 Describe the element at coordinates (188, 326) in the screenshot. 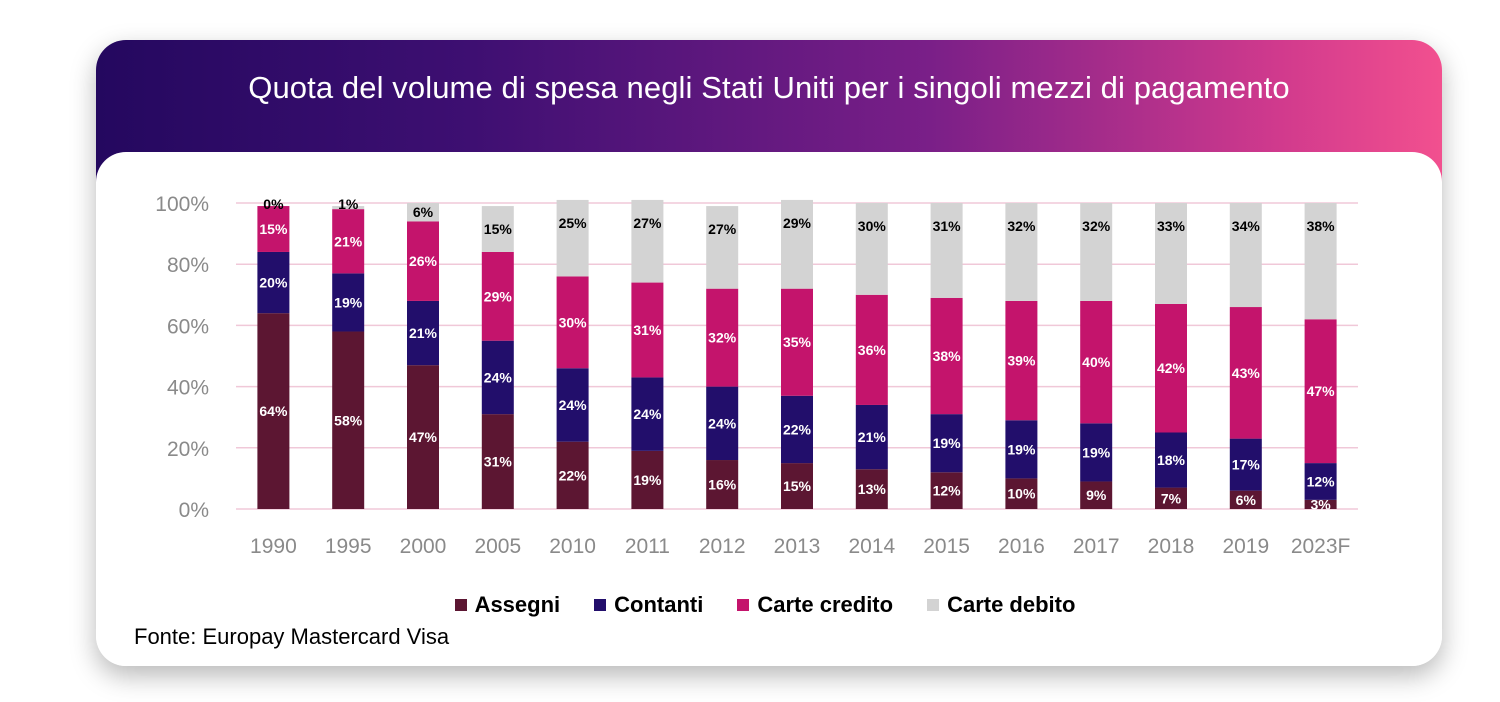

I see `y-tick-label: 60%` at that location.